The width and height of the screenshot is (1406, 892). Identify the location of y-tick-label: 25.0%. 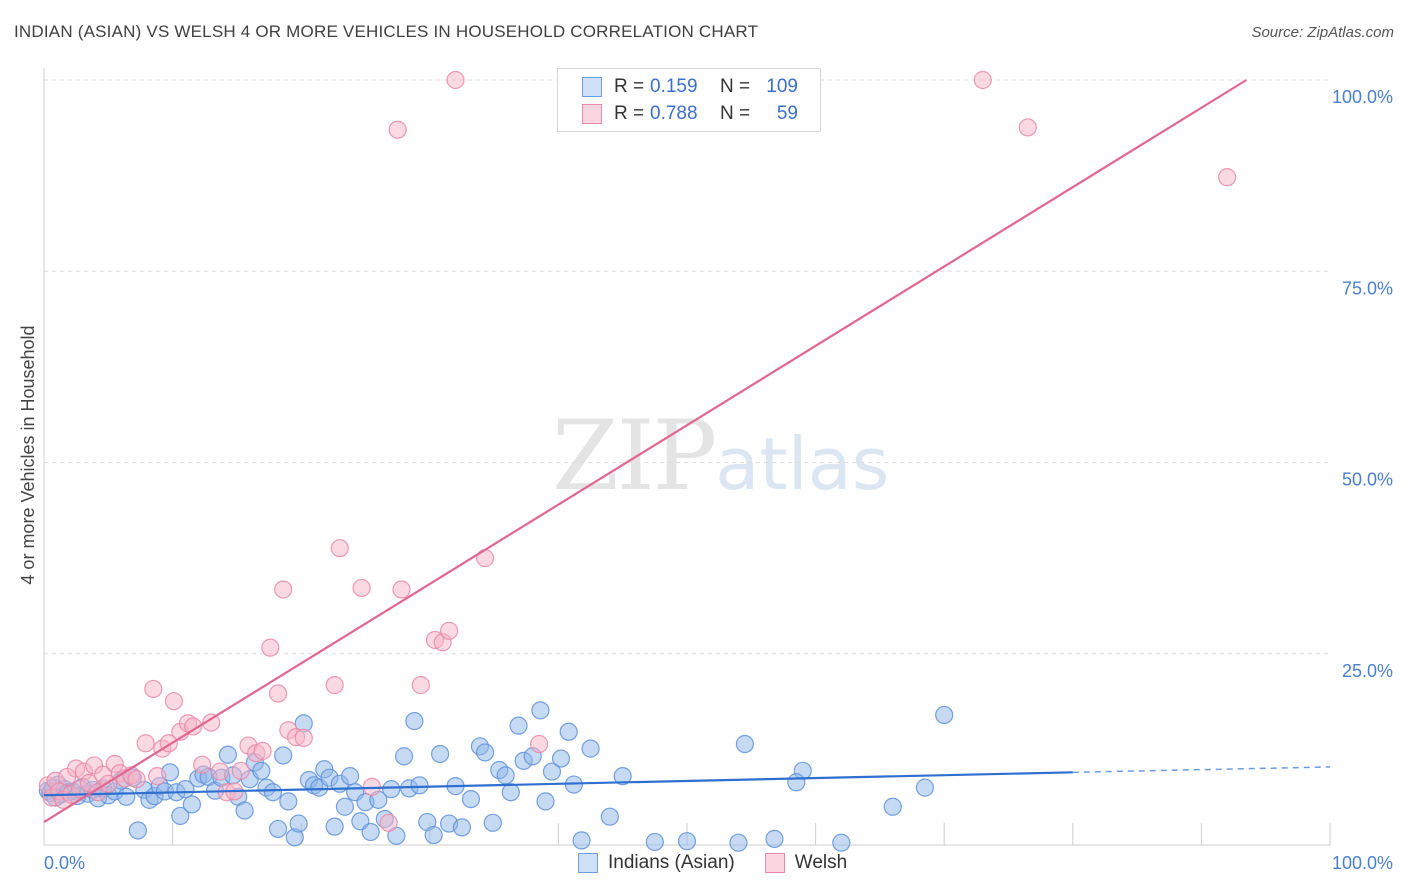
(1367, 671).